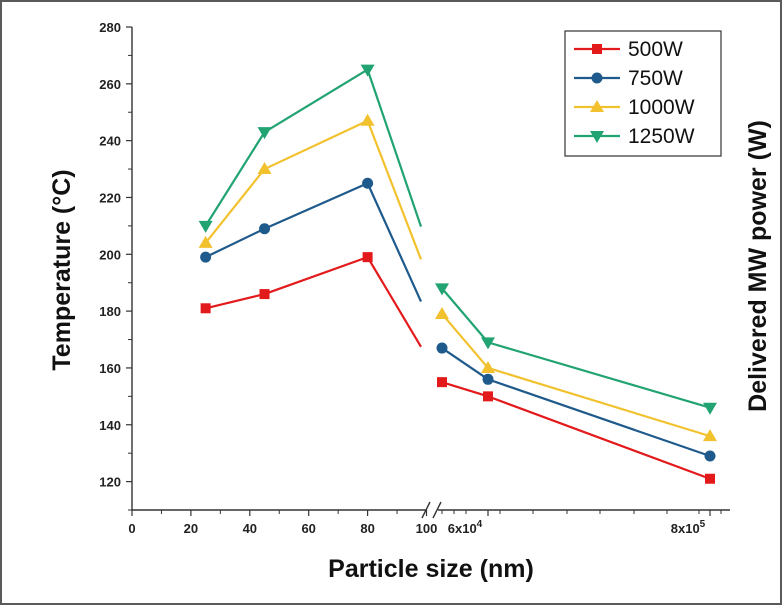  I want to click on y-tick-label: 240, so click(110, 141).